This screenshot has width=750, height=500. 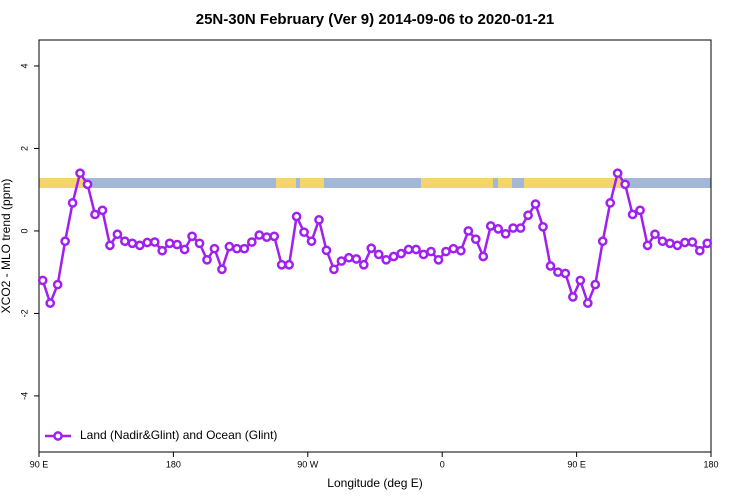 I want to click on x-tick-label: 90 E, so click(x=39, y=464).